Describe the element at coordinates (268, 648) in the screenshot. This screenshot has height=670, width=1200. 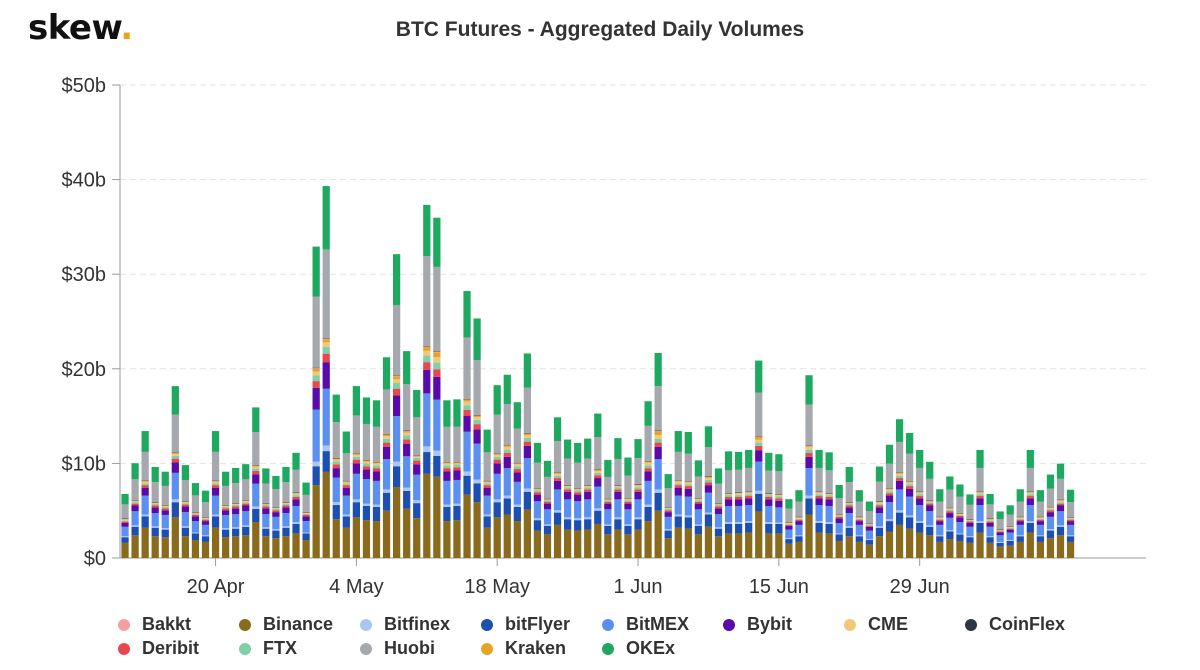
I see `legend-item-ftx: FTX` at that location.